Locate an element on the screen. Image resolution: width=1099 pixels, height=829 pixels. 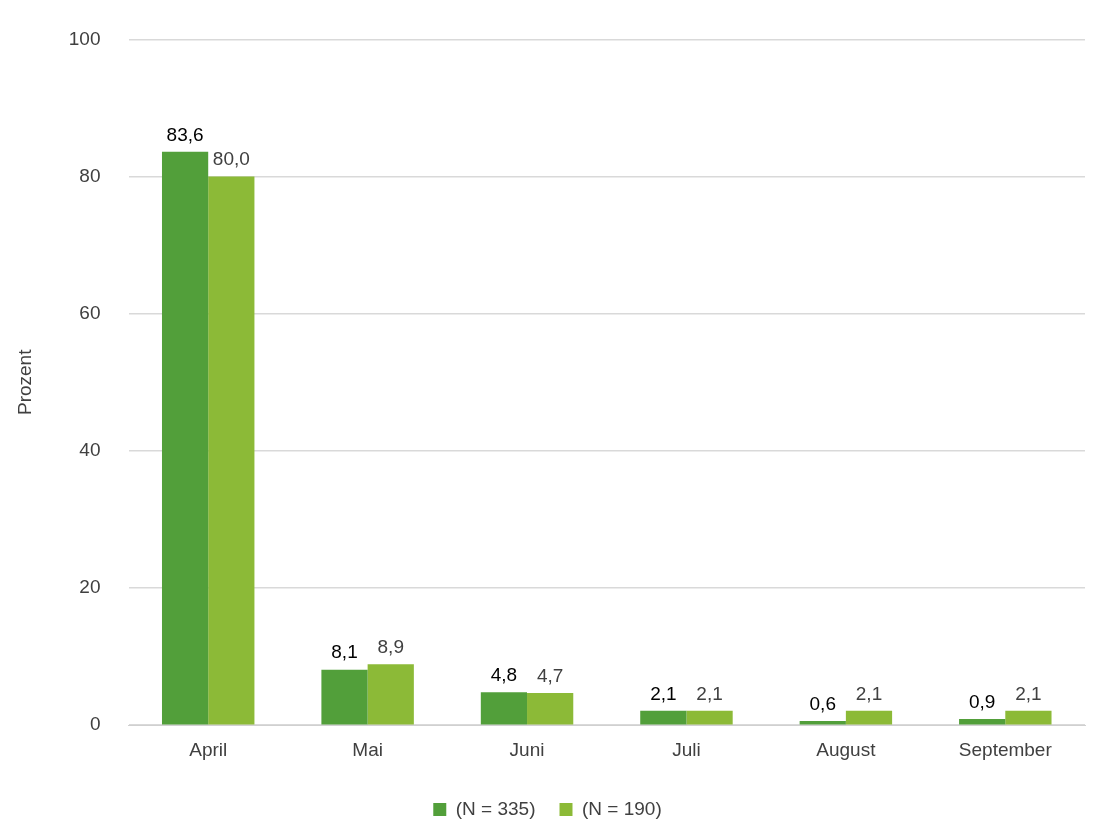
y-tick-label: 60 is located at coordinates (90, 312).